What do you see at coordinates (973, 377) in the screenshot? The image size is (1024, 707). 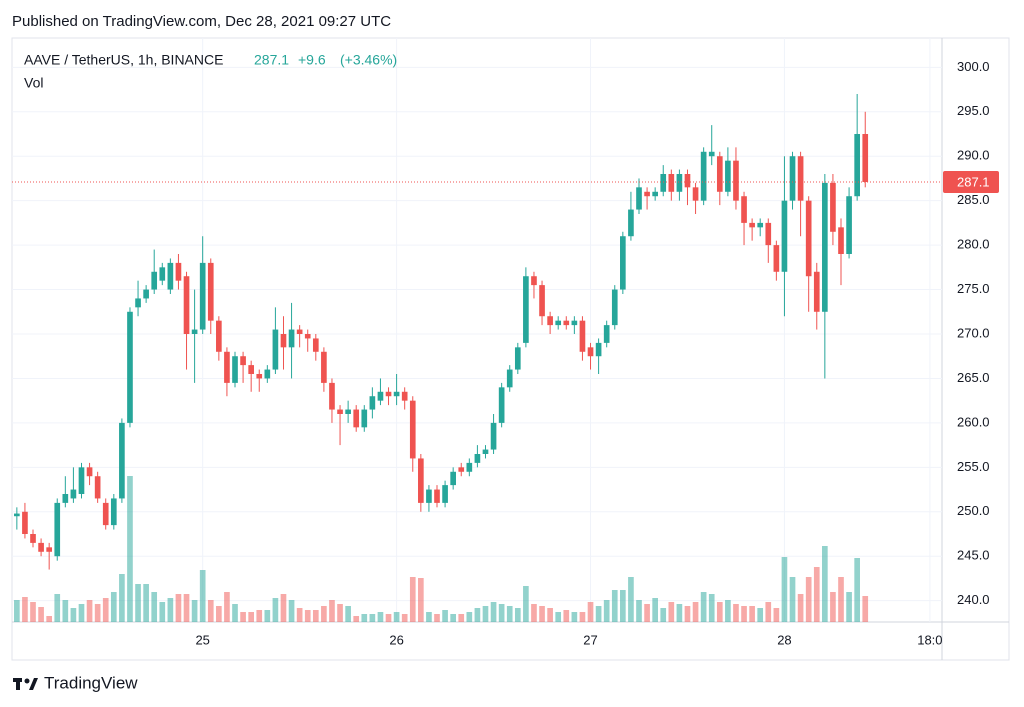 I see `y-tick-label: 265.0` at bounding box center [973, 377].